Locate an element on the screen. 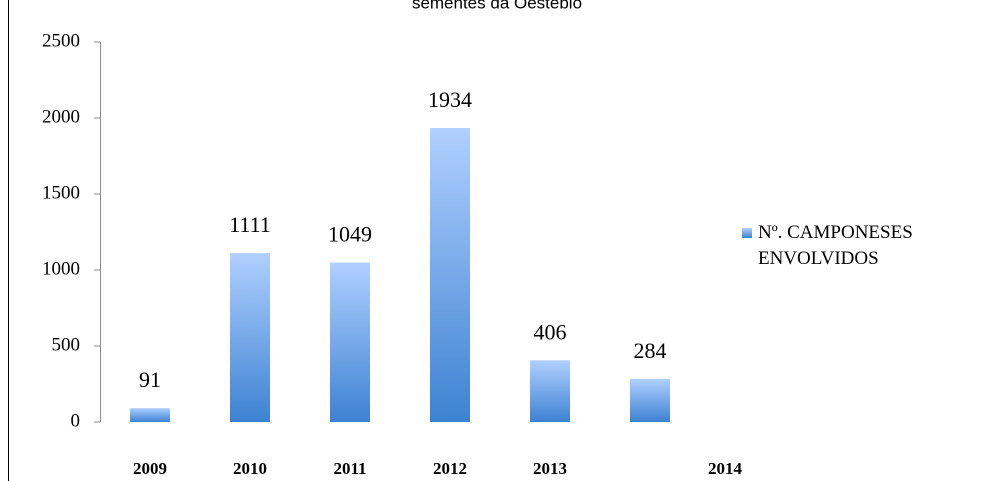 The width and height of the screenshot is (994, 481). x-tick-label: 2010 is located at coordinates (250, 468).